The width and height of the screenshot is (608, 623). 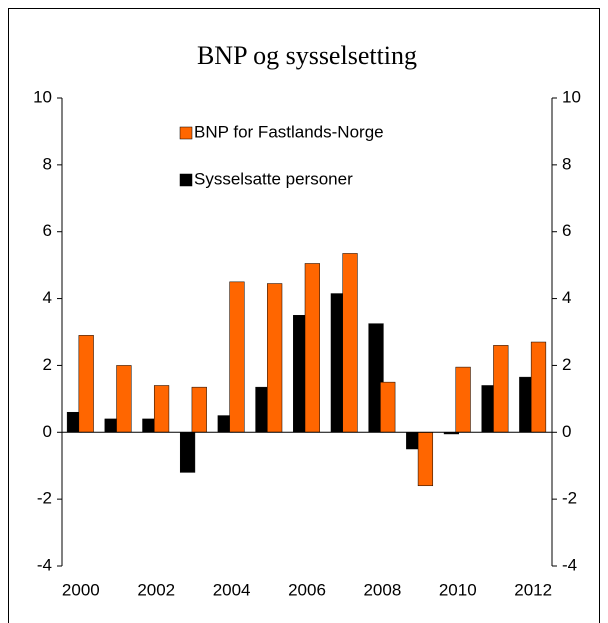 I want to click on x-tick-label: 2012, so click(x=533, y=589).